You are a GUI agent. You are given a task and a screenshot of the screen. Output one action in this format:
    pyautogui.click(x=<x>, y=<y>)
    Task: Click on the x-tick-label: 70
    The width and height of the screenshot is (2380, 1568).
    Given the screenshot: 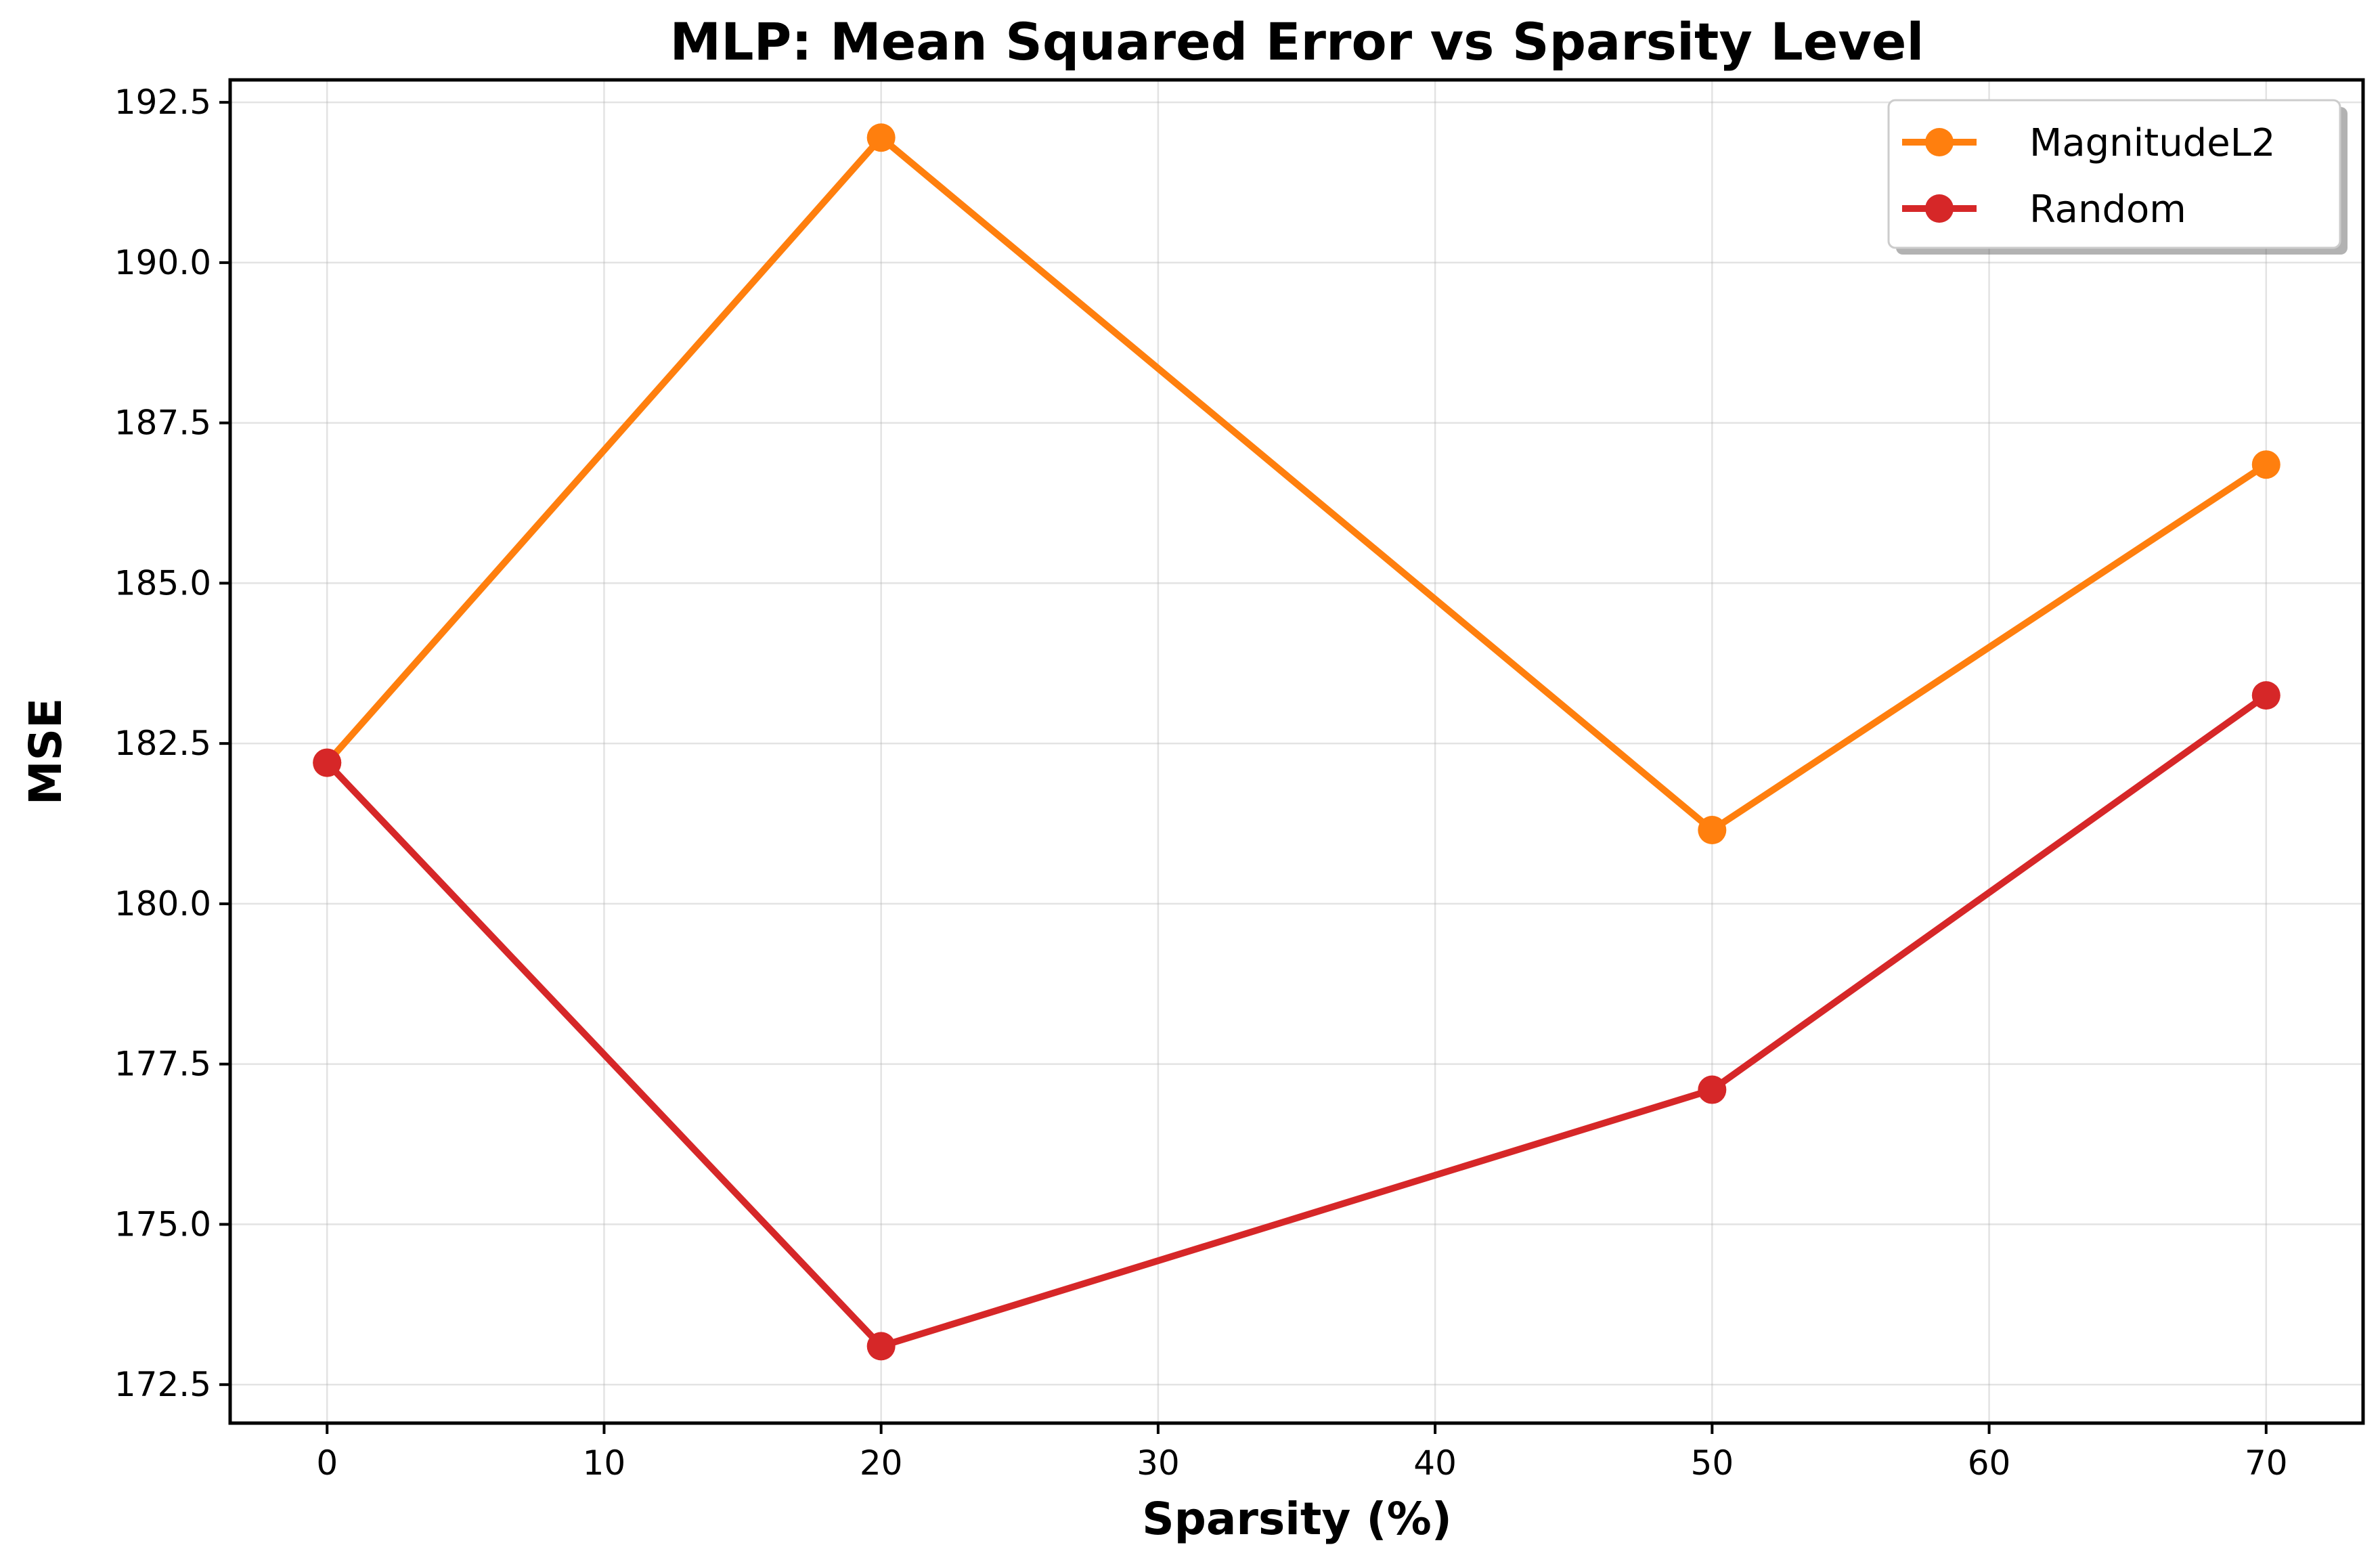 What is the action you would take?
    pyautogui.click(x=2266, y=1463)
    